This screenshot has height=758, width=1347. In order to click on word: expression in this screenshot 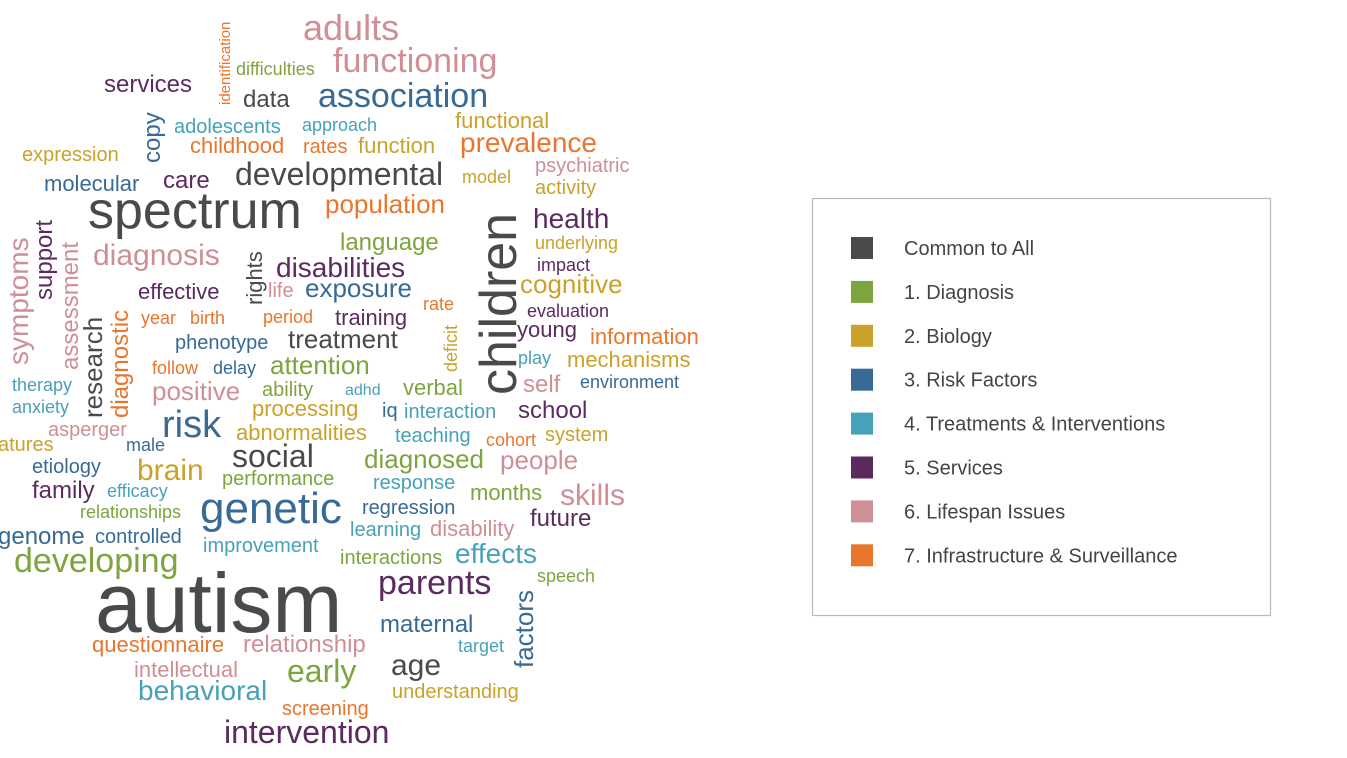, I will do `click(70, 155)`.